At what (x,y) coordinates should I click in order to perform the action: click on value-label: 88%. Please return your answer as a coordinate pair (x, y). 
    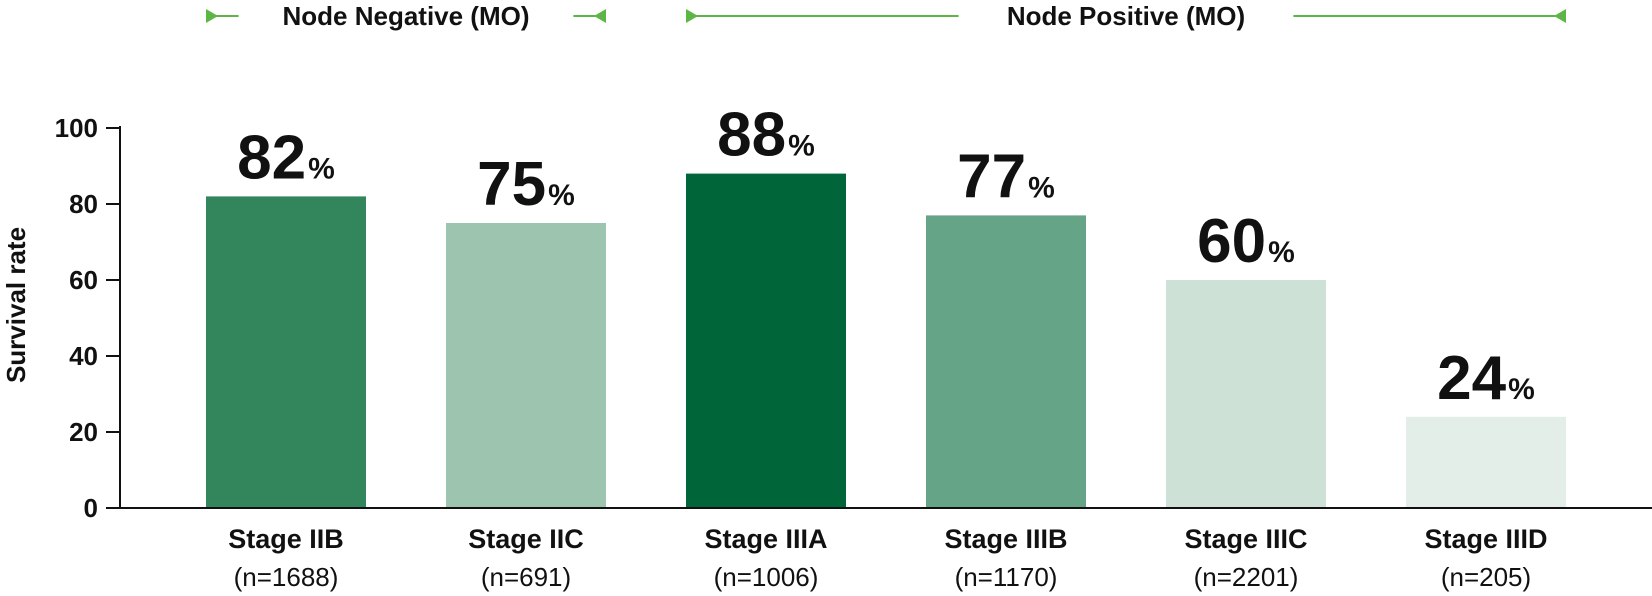
    Looking at the image, I should click on (766, 135).